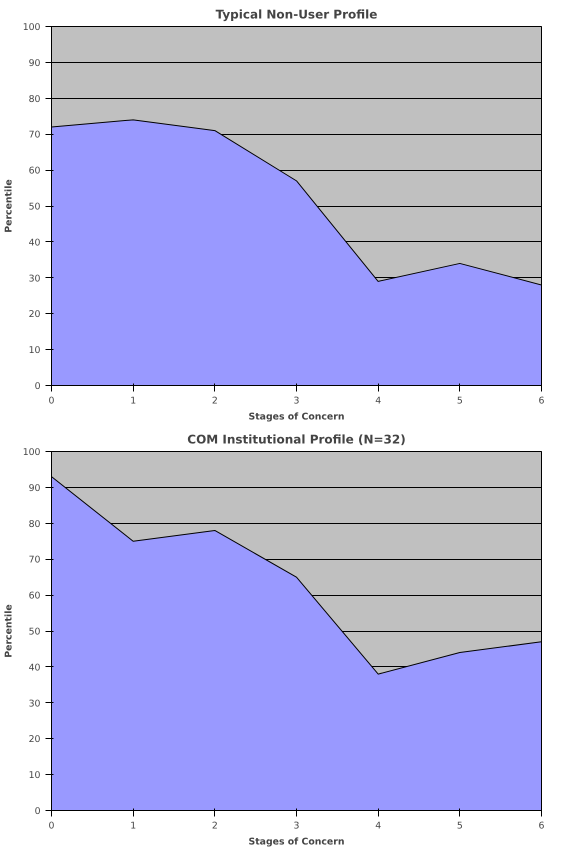 The width and height of the screenshot is (561, 859). Describe the element at coordinates (297, 15) in the screenshot. I see `chart-title: Typical Non-User Profile` at that location.